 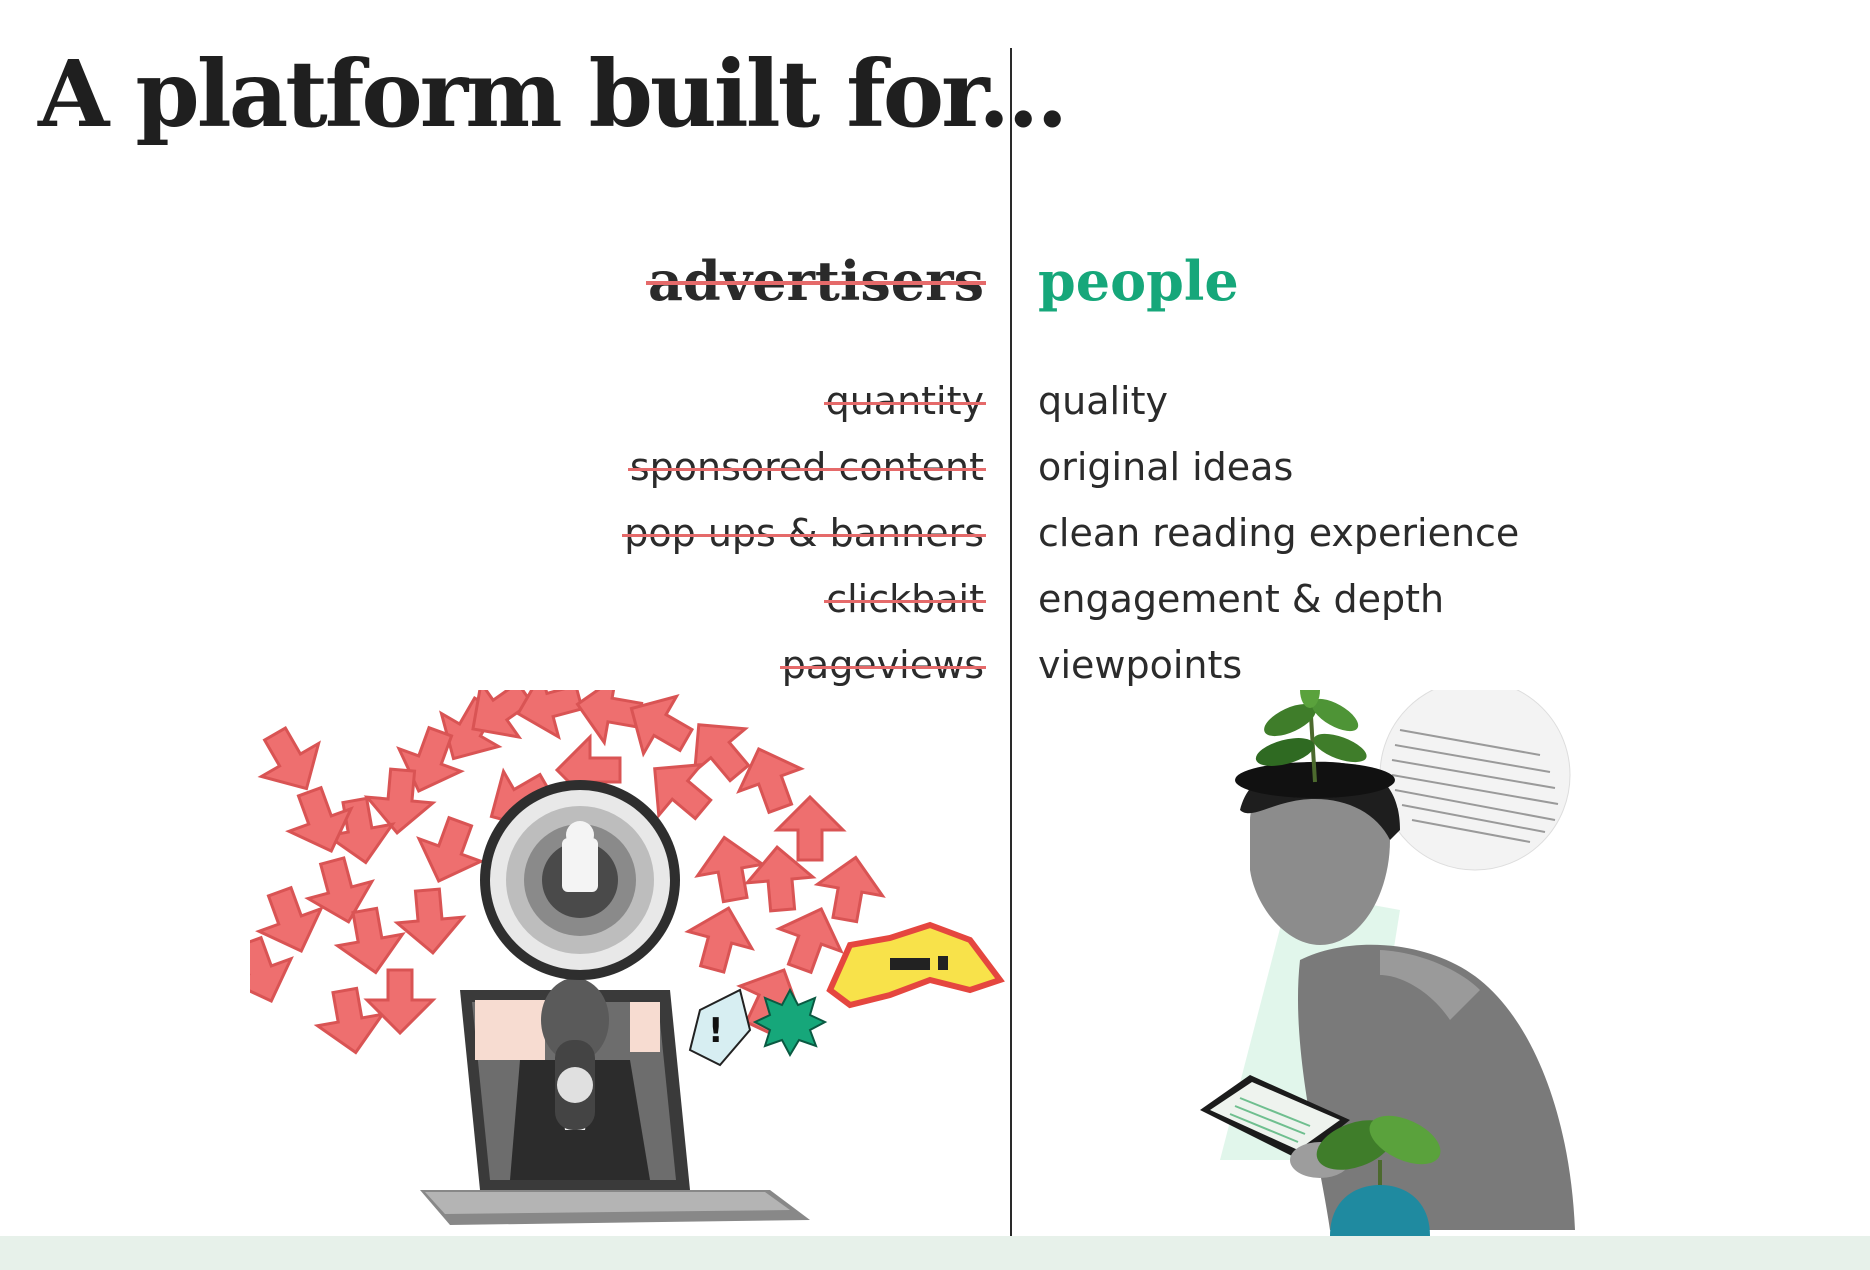 What do you see at coordinates (1166, 467) in the screenshot?
I see `list-item: original ideas` at bounding box center [1166, 467].